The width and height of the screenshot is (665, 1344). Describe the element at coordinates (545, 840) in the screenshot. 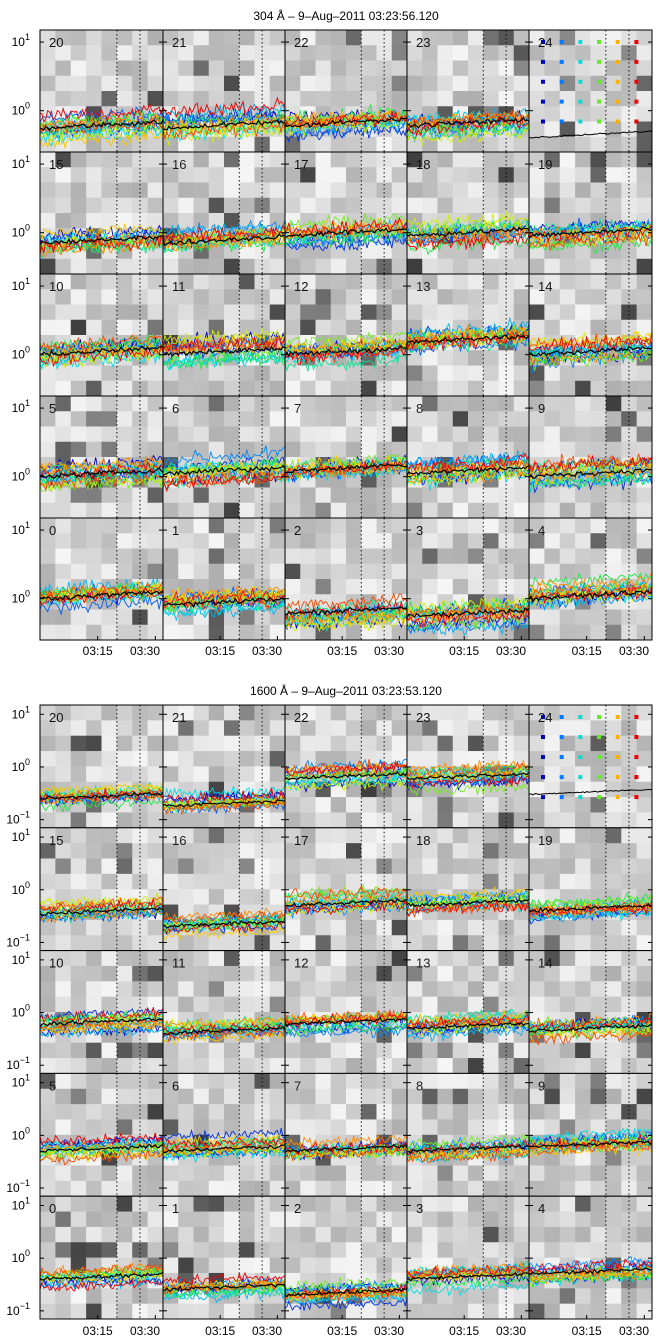

I see `panel-label: 19` at that location.